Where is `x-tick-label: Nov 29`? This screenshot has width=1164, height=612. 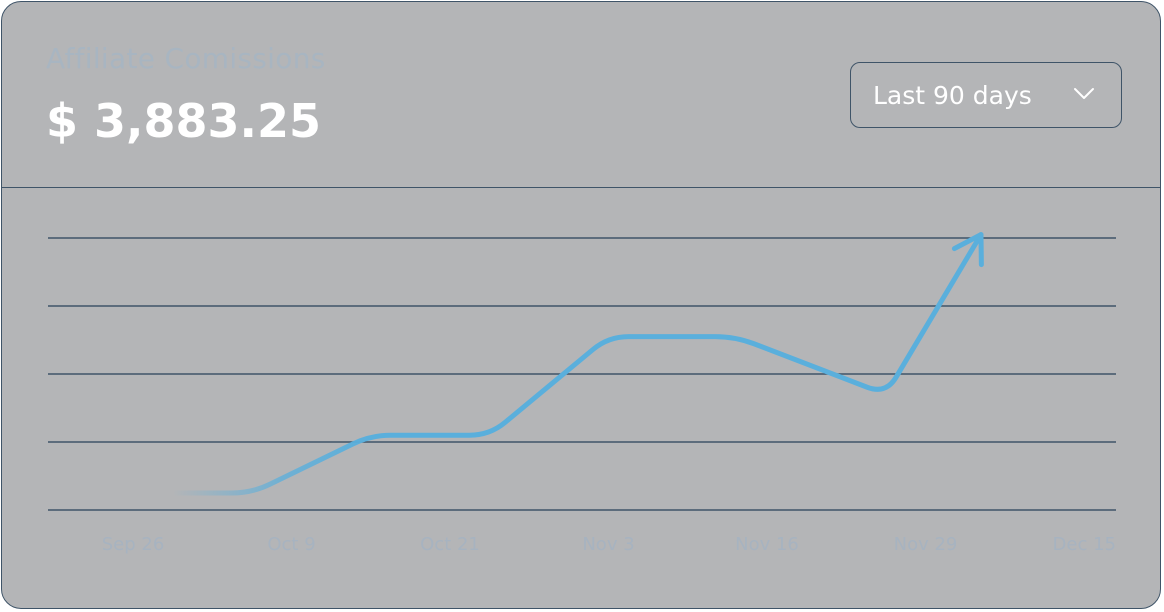
x-tick-label: Nov 29 is located at coordinates (926, 544).